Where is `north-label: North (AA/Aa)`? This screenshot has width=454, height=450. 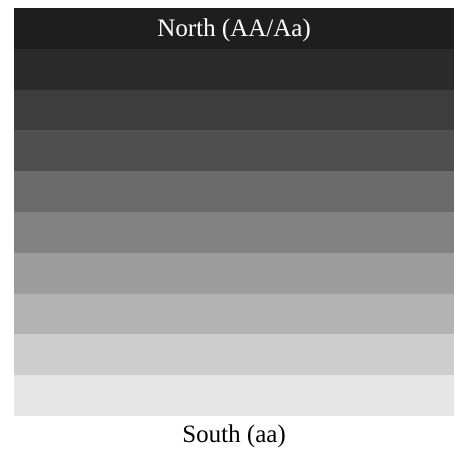 north-label: North (AA/Aa) is located at coordinates (234, 28).